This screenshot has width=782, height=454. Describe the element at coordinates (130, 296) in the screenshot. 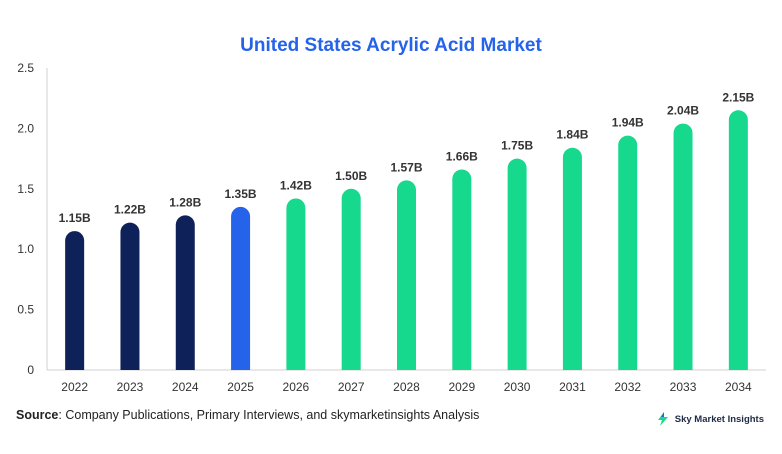

I see `bar-2023` at that location.